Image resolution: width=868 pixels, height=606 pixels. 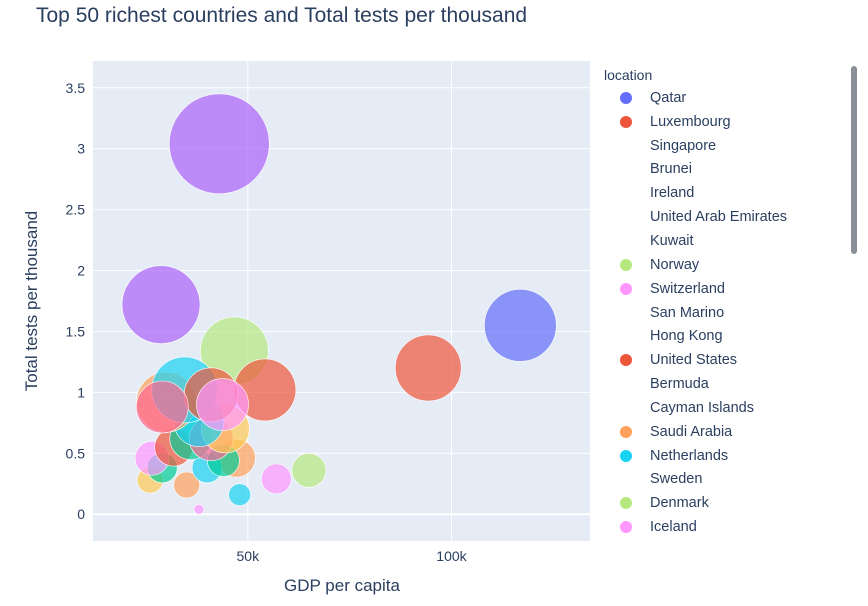 I want to click on y-tick-label: 0, so click(x=81, y=514).